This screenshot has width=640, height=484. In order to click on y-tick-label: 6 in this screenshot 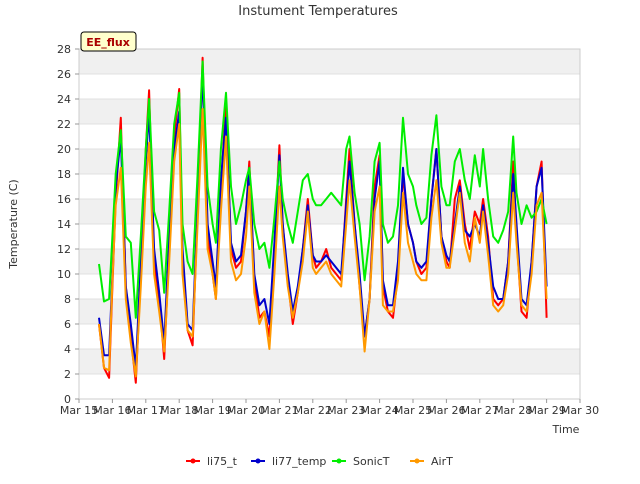, I will do `click(67, 324)`.